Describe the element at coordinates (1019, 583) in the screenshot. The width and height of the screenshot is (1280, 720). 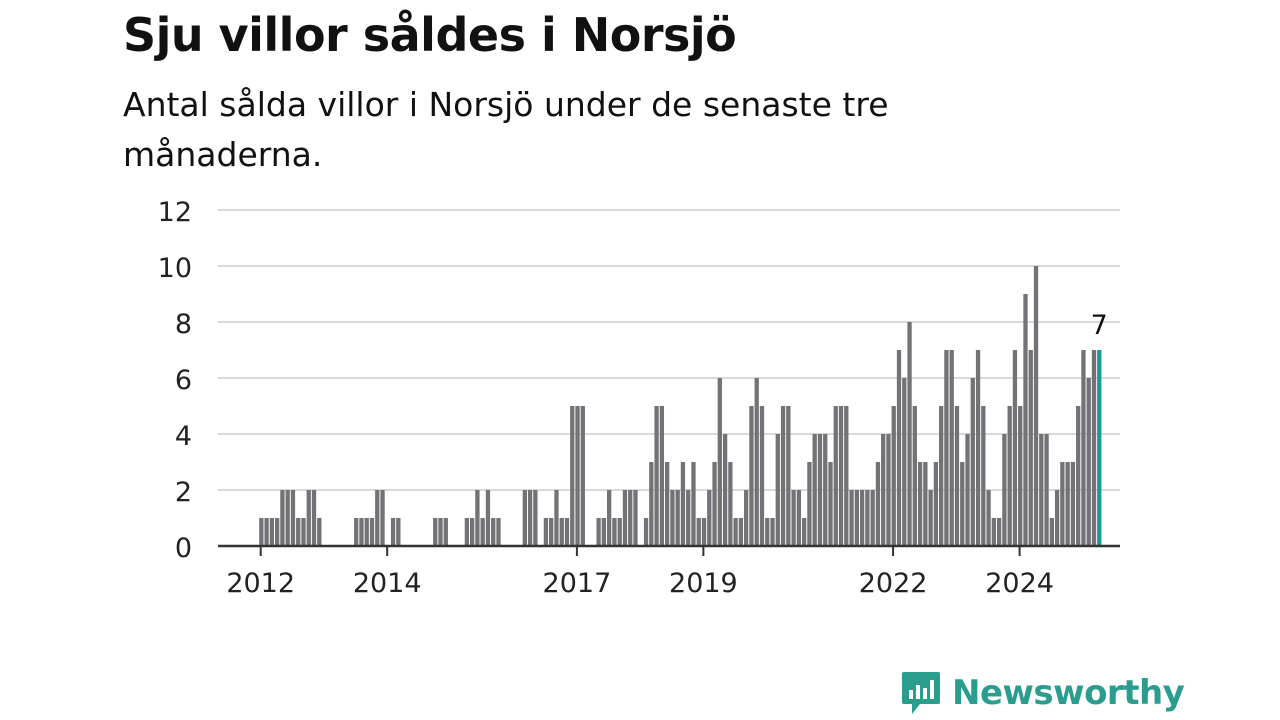
I see `x-tick-label: 2024` at that location.